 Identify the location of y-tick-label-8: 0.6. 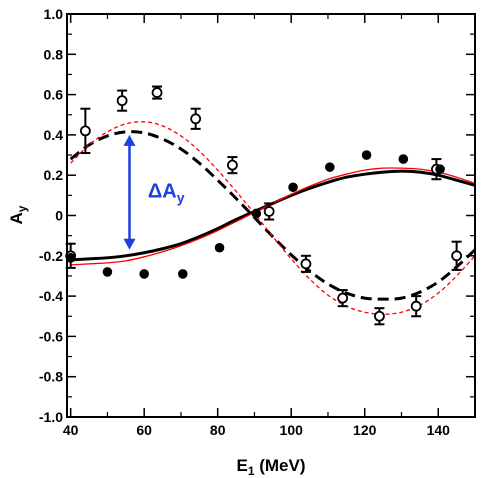
(54, 95).